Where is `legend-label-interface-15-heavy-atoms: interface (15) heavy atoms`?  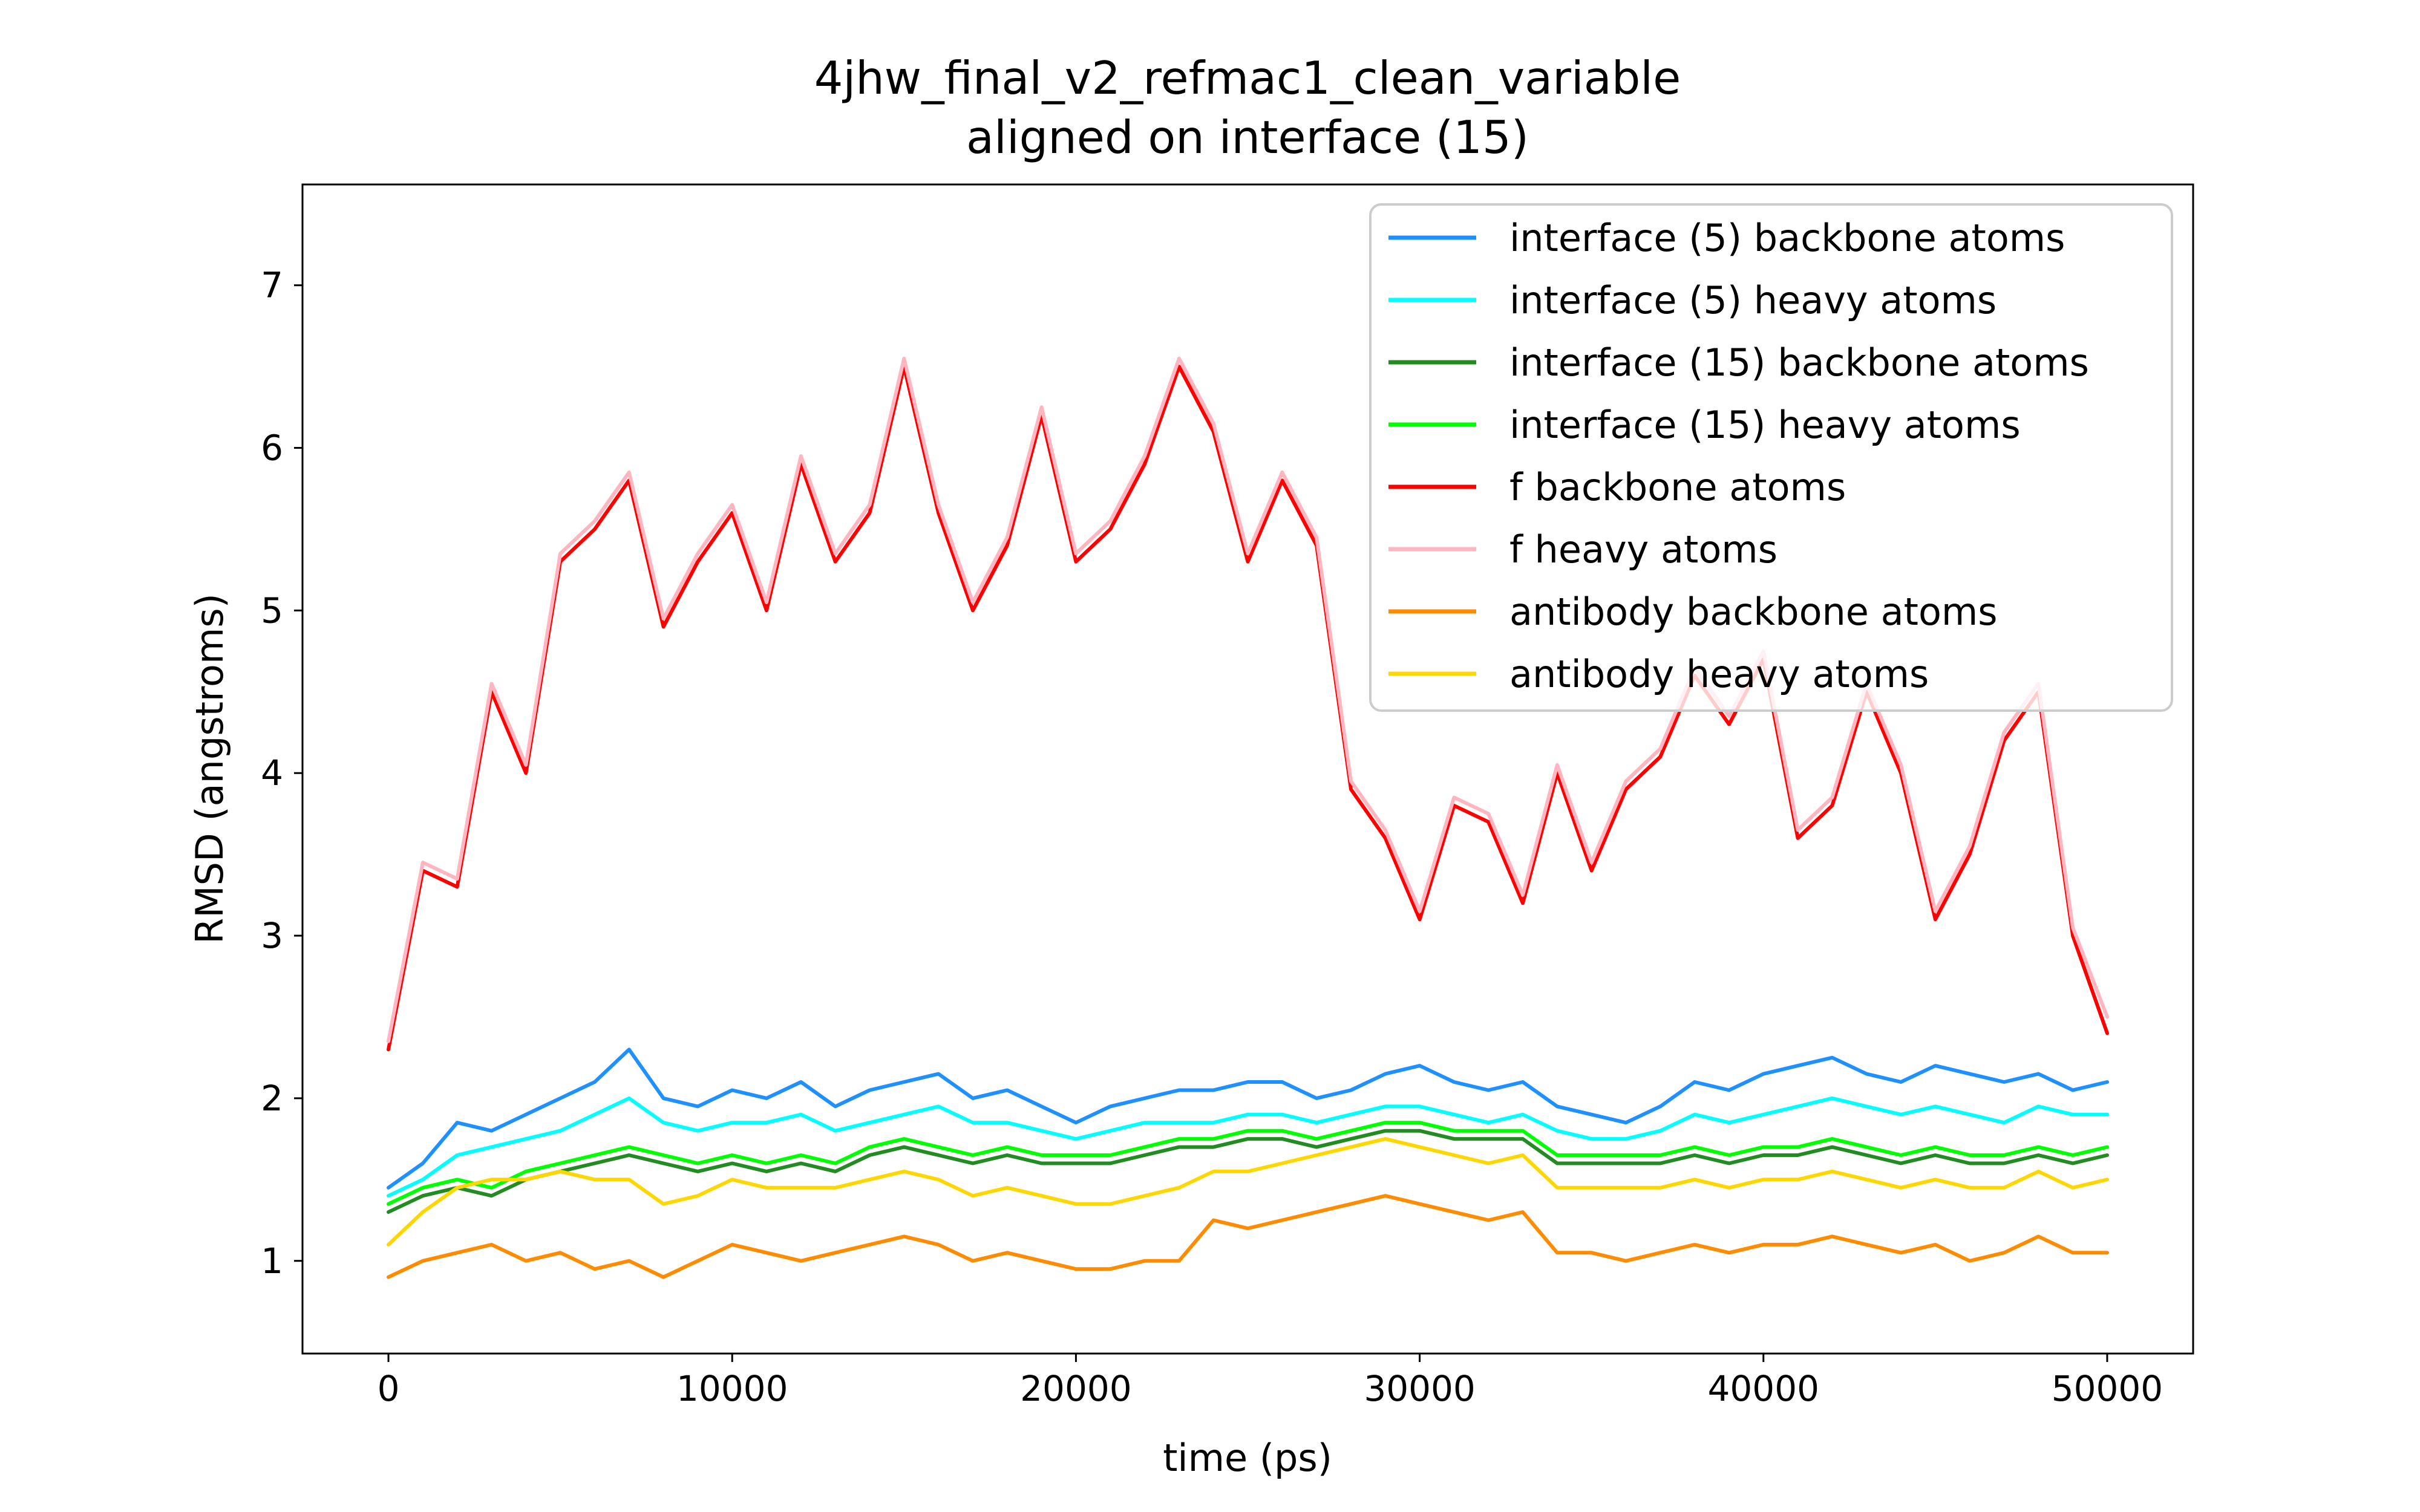 legend-label-interface-15-heavy-atoms: interface (15) heavy atoms is located at coordinates (1765, 425).